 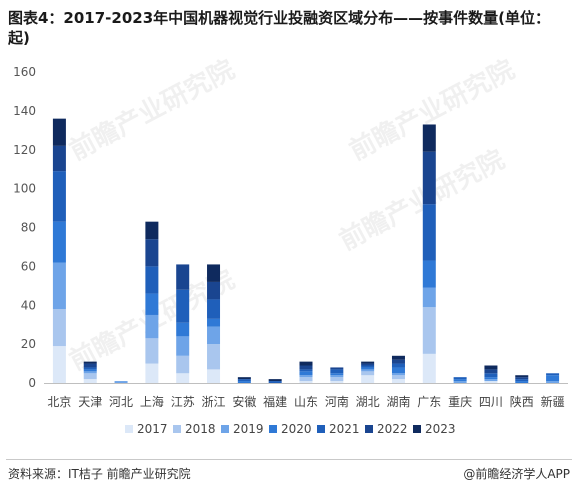 I want to click on legend-swatch-2018, so click(x=177, y=429).